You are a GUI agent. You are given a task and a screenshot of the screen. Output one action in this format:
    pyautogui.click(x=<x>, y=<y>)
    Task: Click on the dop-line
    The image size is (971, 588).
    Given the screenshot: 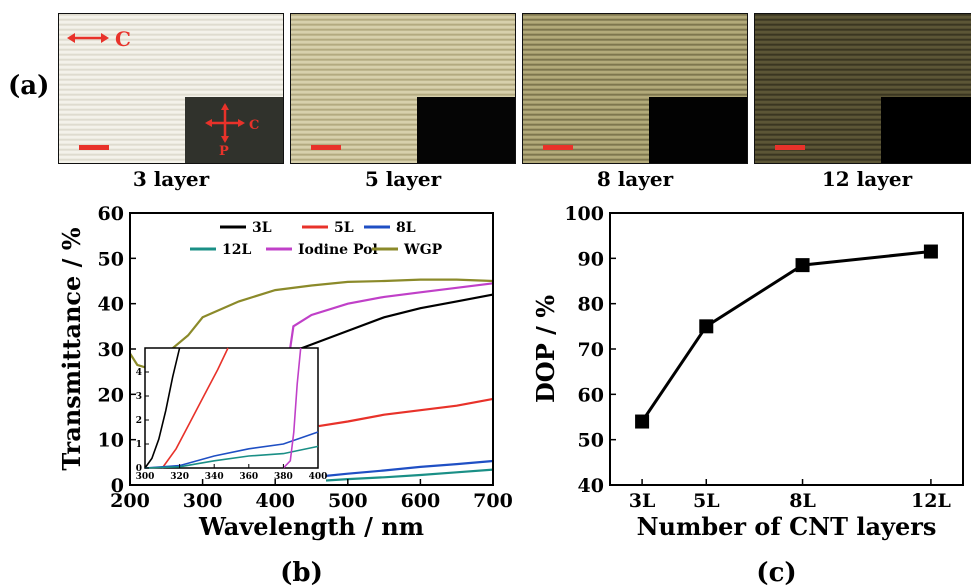 What is the action you would take?
    pyautogui.click(x=786, y=336)
    